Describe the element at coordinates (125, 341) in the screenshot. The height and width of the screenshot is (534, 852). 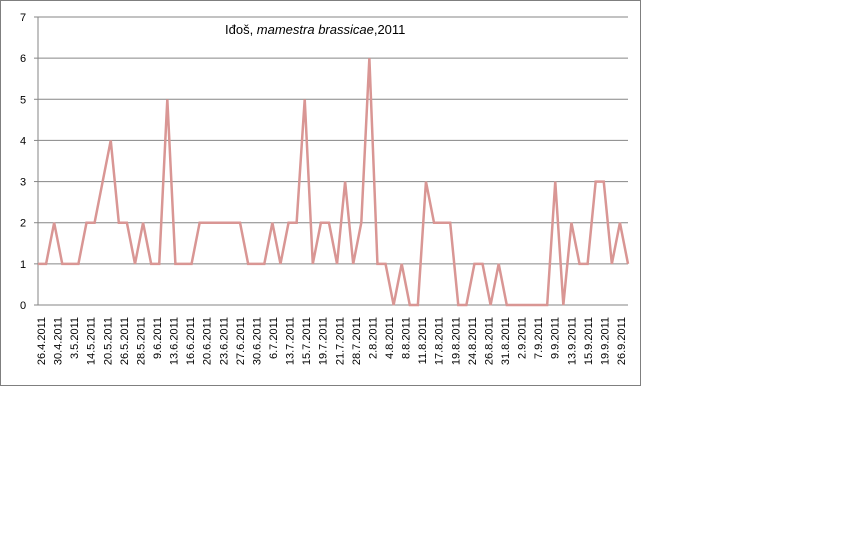
I see `x-tick-label: 26.5.2011` at that location.